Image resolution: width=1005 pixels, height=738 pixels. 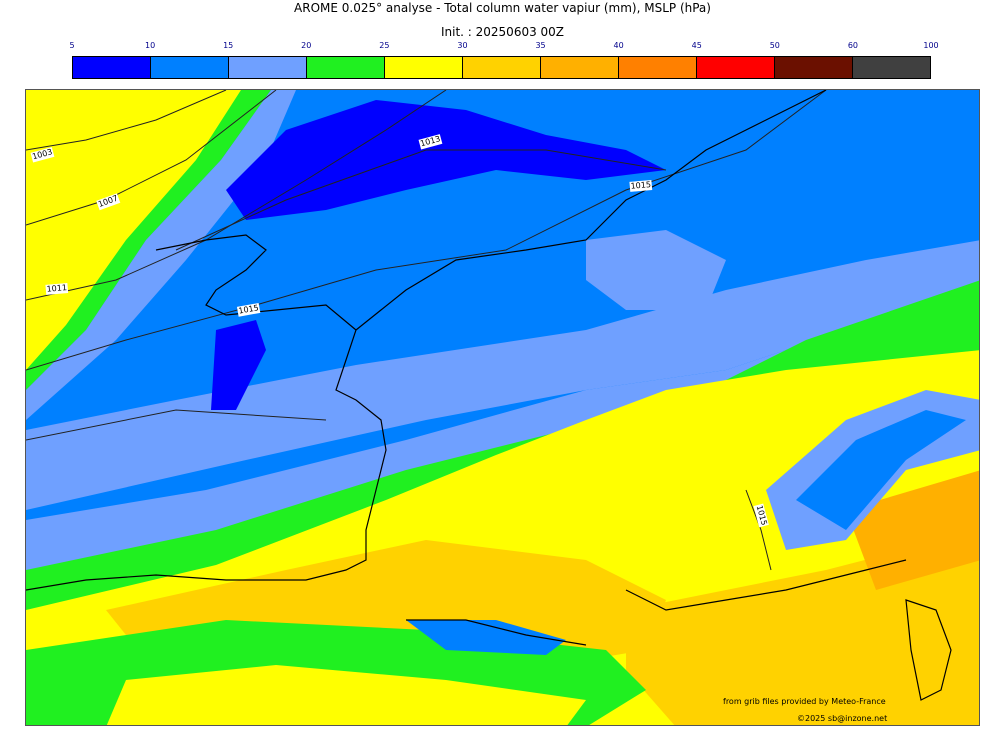 I want to click on colorbar-tick-label: 5, so click(x=72, y=45).